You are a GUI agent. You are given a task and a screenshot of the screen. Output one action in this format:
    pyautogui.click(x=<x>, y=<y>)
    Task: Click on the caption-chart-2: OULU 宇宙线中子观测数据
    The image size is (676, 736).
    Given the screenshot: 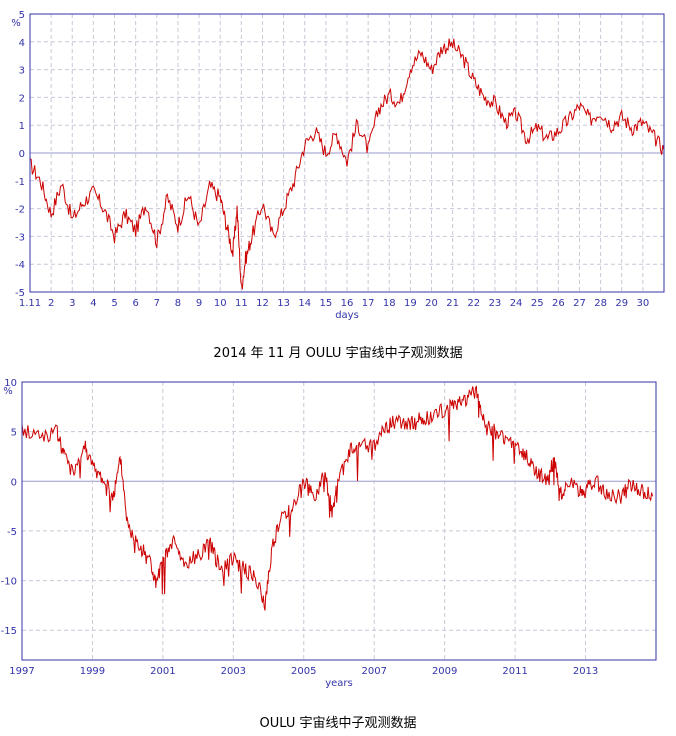 What is the action you would take?
    pyautogui.click(x=338, y=723)
    